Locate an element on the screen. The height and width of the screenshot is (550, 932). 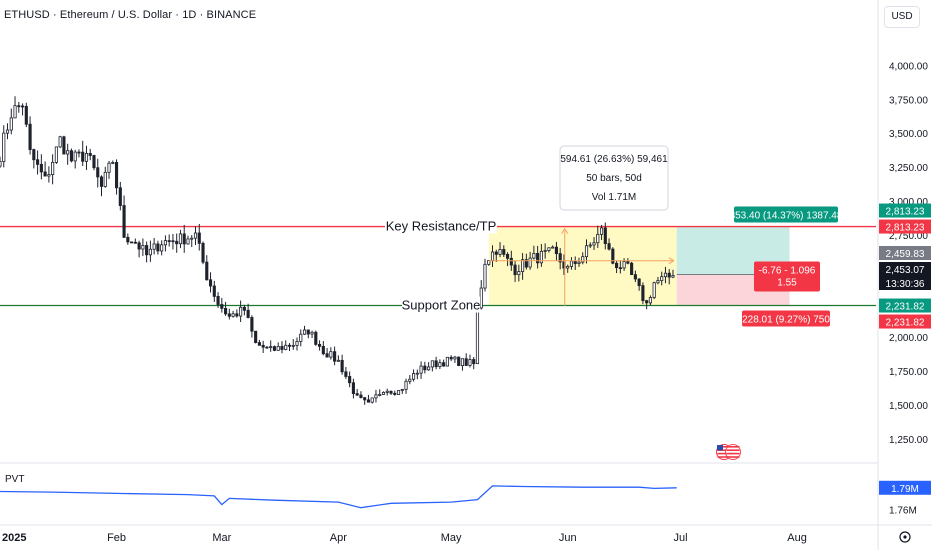
pvt-tick-label: 1.76M is located at coordinates (903, 511).